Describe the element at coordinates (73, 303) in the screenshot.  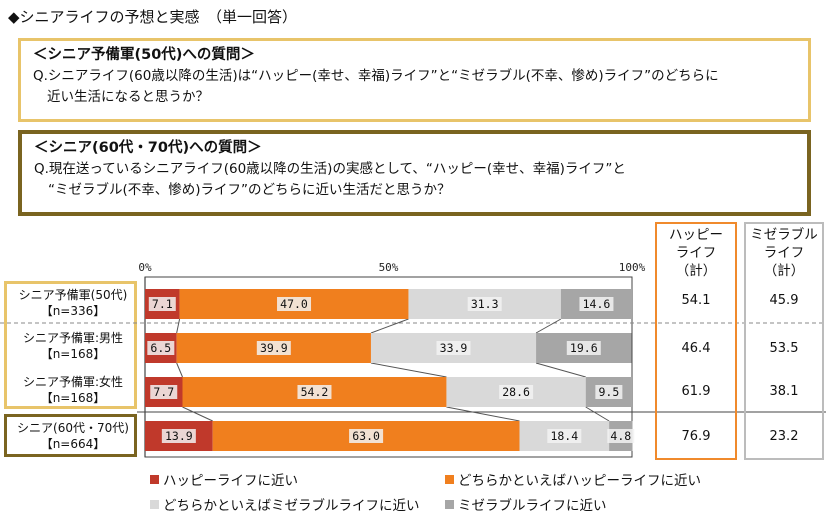
I see `row-label: シニア予備軍(50代) 【n=336】` at that location.